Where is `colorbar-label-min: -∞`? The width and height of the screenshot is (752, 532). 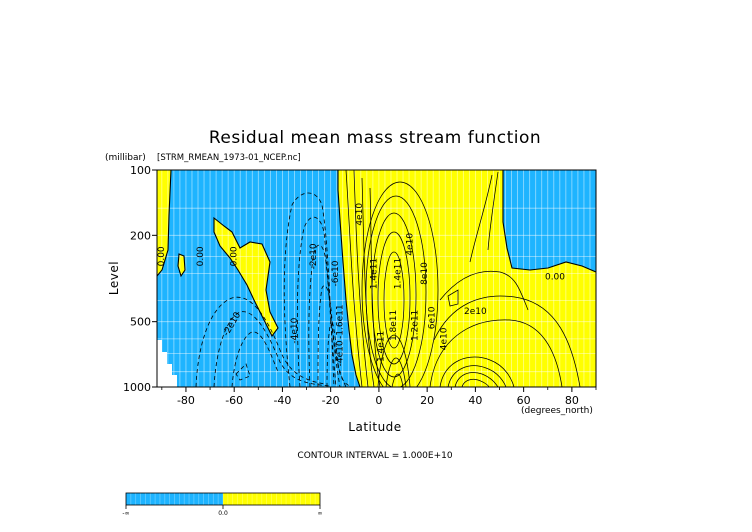 colorbar-label-min: -∞ is located at coordinates (125, 513).